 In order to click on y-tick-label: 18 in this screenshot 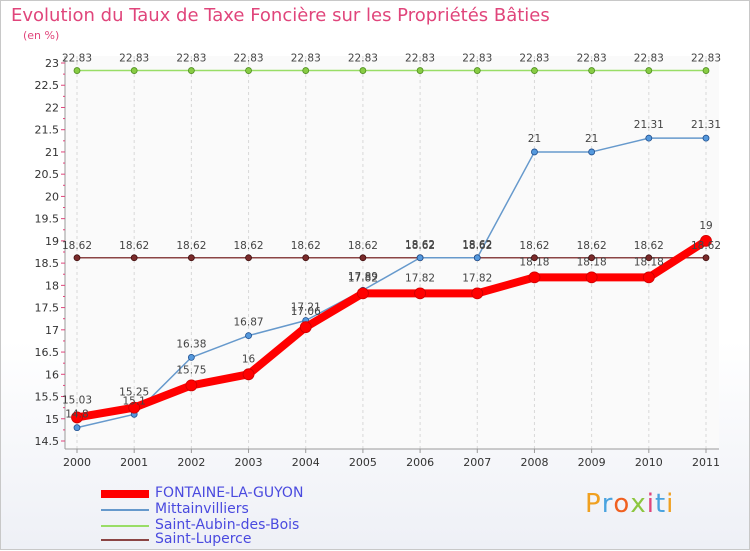, I will do `click(52, 285)`.